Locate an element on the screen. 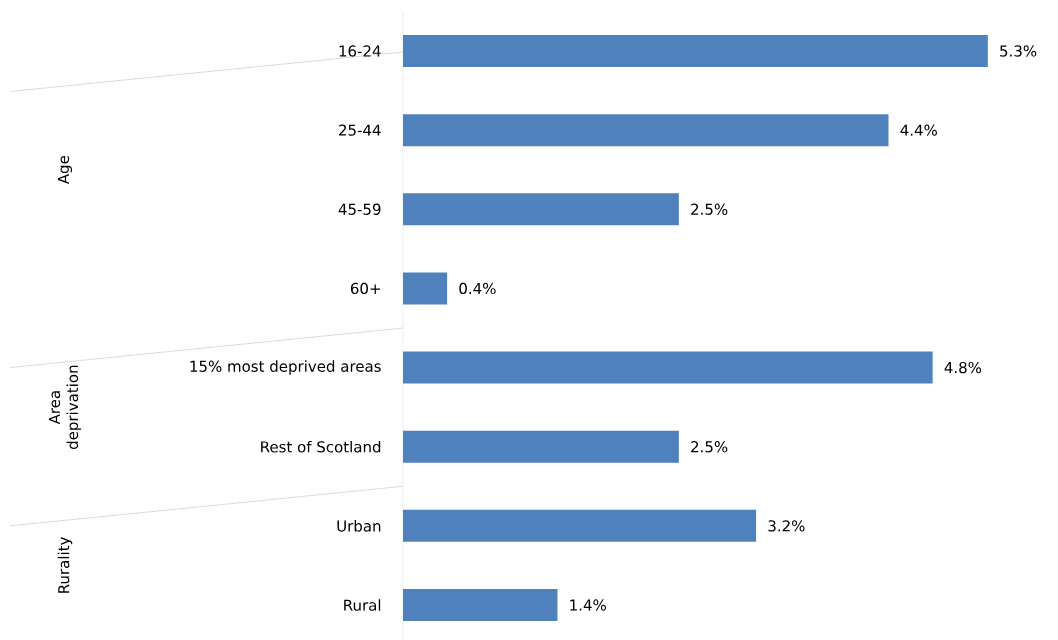 The width and height of the screenshot is (1058, 640). y-tick-label: 15% most deprived areas is located at coordinates (285, 367).